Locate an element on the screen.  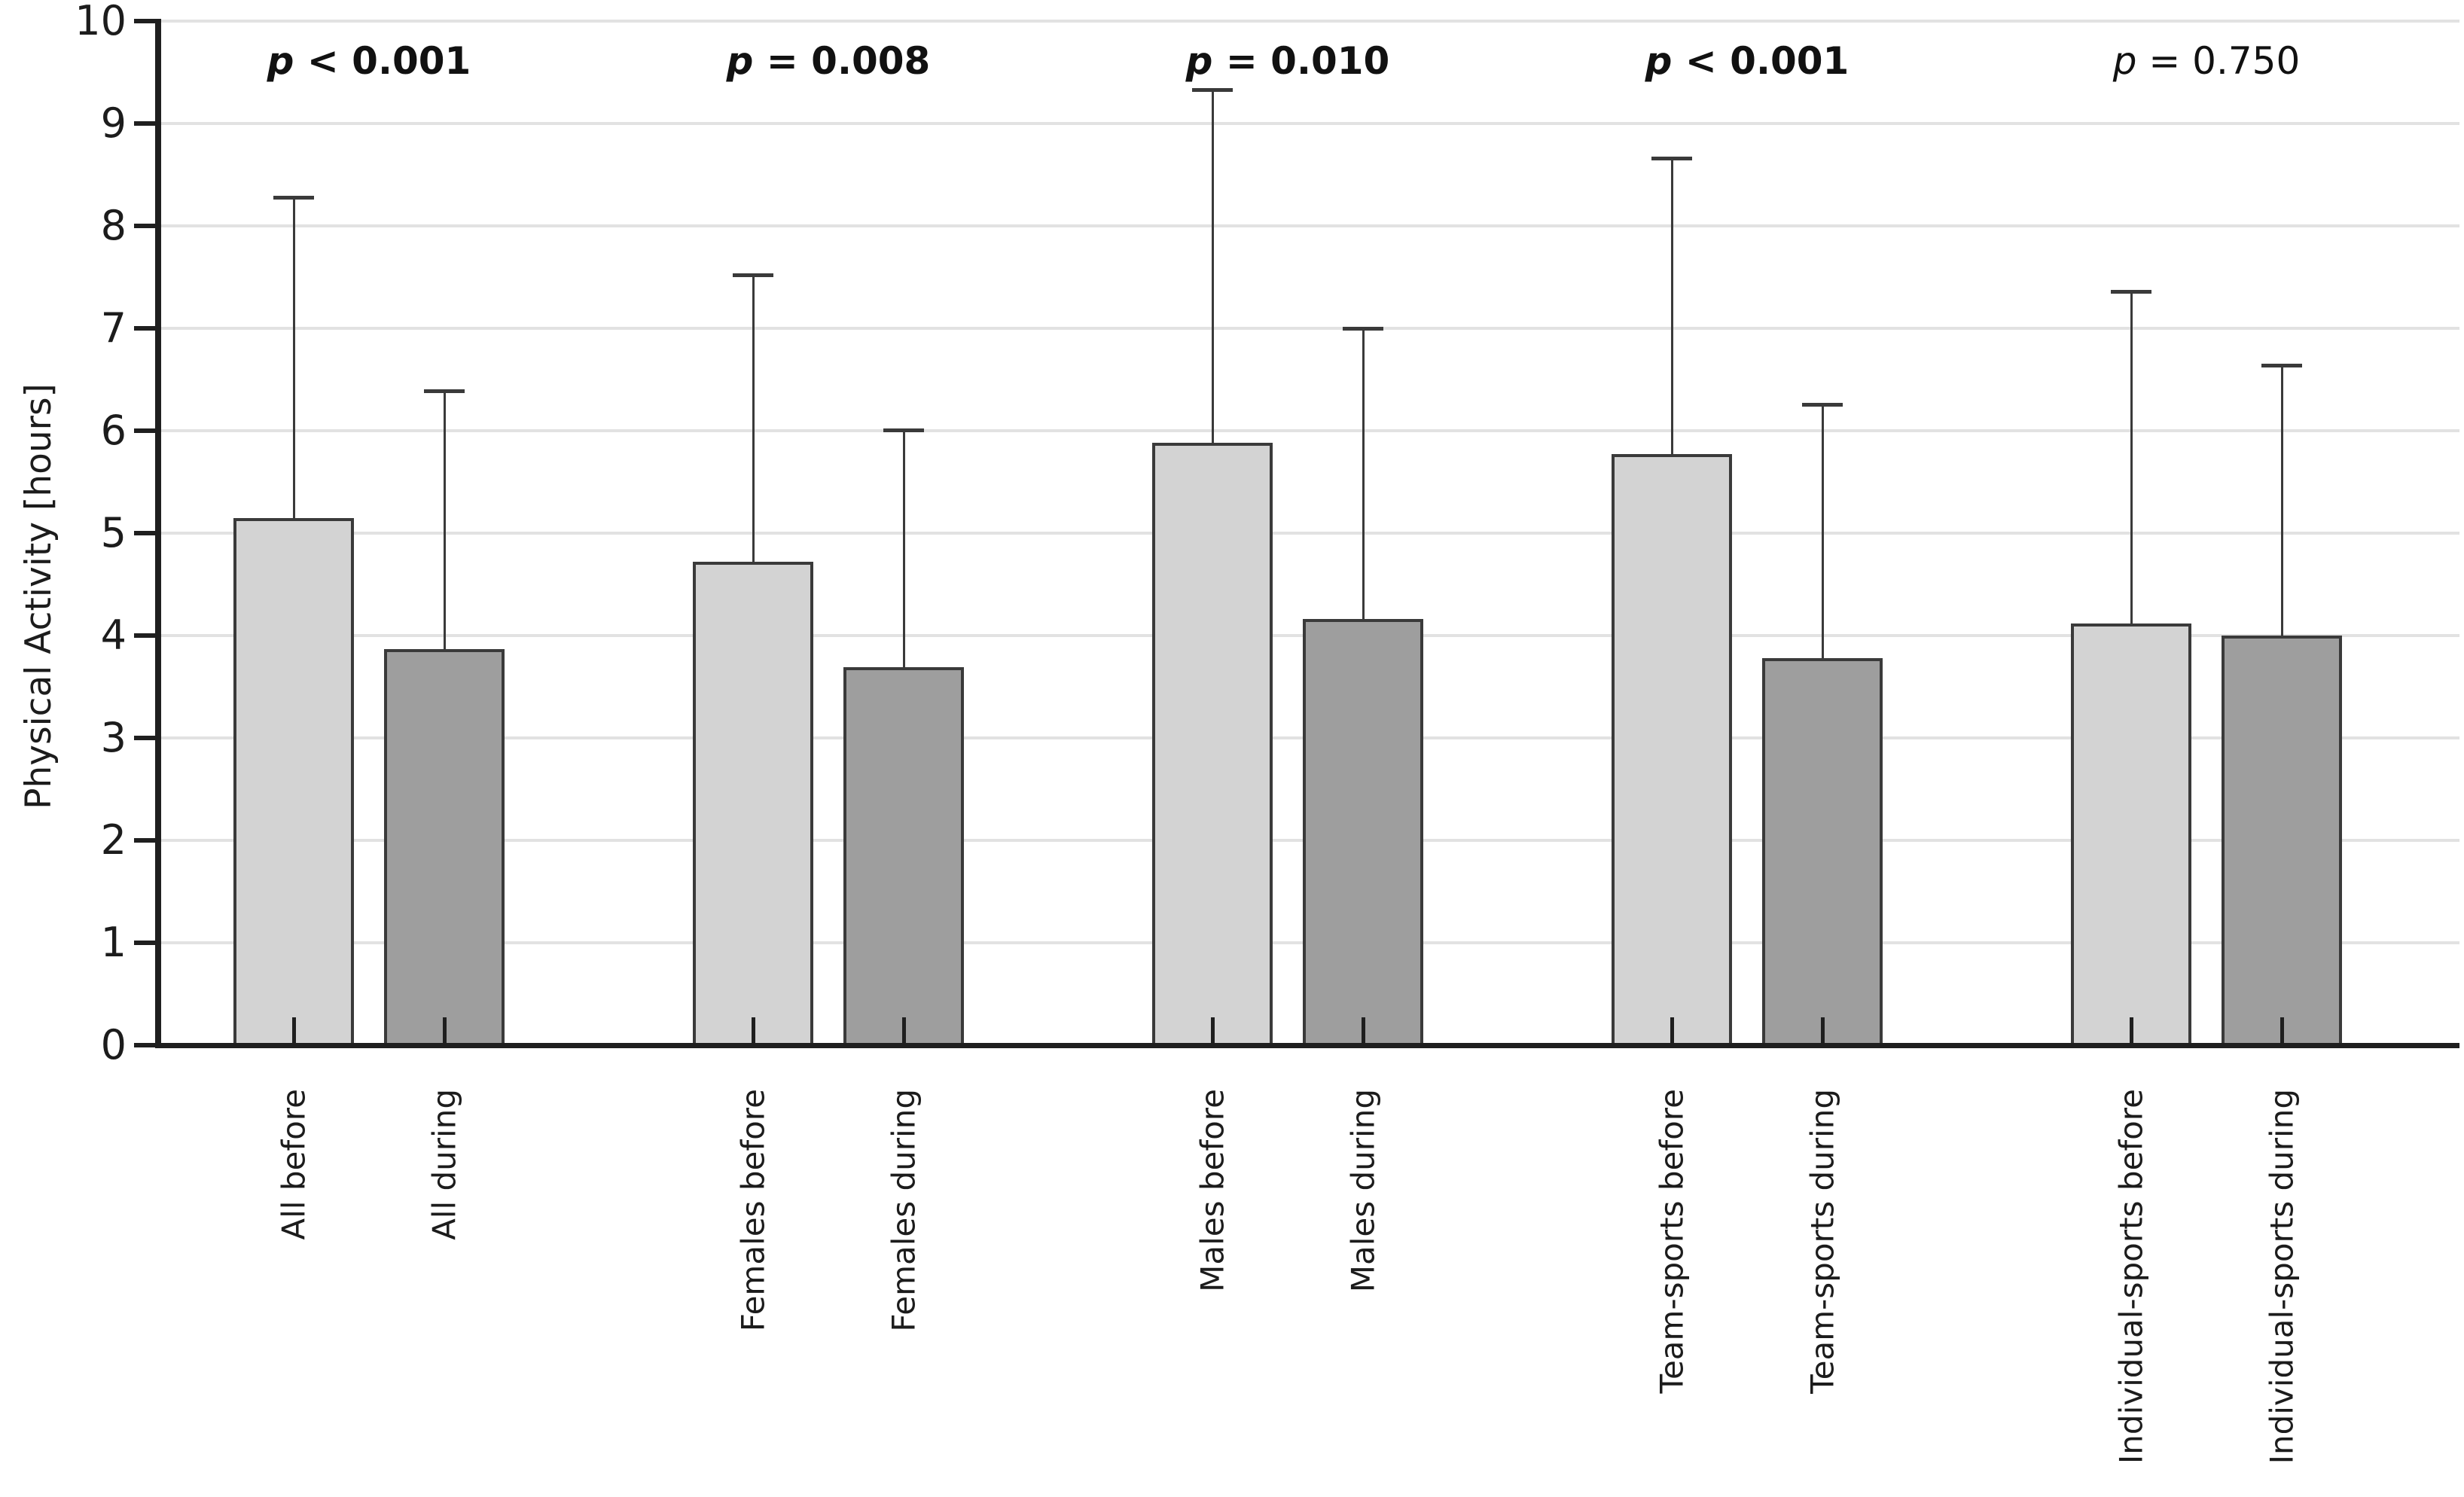
x-label-females-during: Females during is located at coordinates (903, 1210).